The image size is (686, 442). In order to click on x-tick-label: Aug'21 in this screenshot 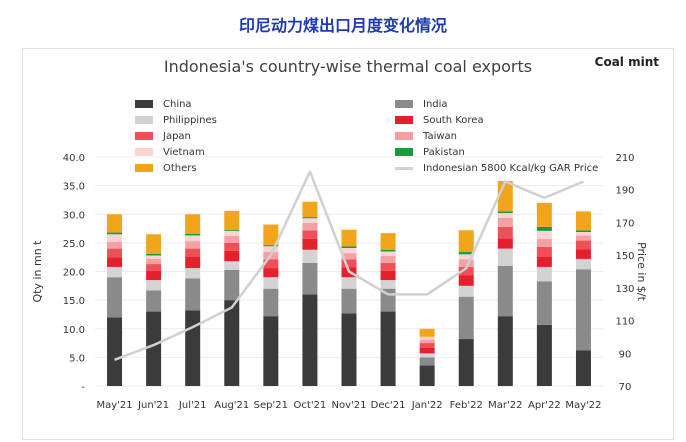, I will do `click(231, 405)`.